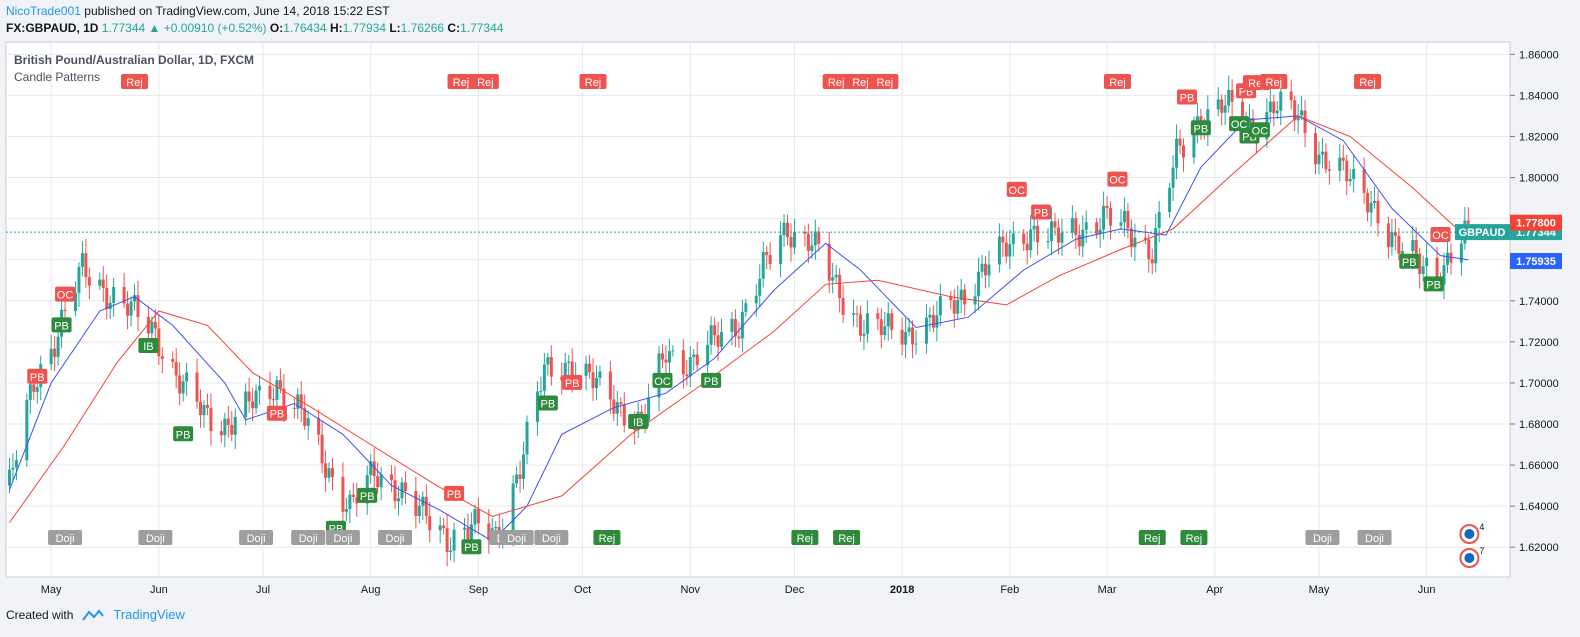  I want to click on symbol-tag-box, so click(1482, 232).